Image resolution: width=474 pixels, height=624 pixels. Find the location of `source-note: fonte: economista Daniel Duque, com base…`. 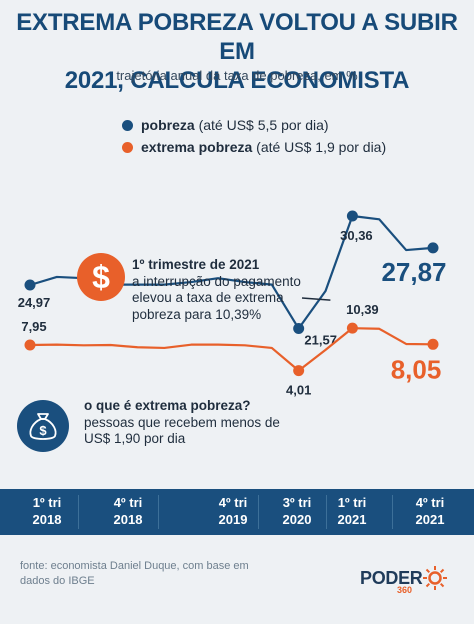

source-note: fonte: economista Daniel Duque, com base… is located at coordinates (134, 573).